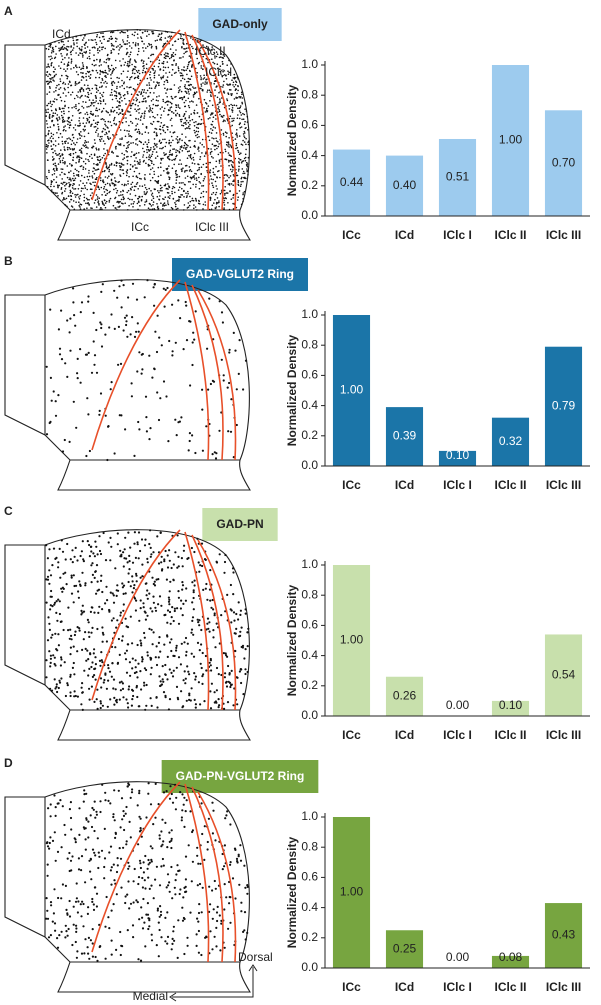 This screenshot has height=1005, width=601. Describe the element at coordinates (8, 511) in the screenshot. I see `panel-letter: C` at that location.